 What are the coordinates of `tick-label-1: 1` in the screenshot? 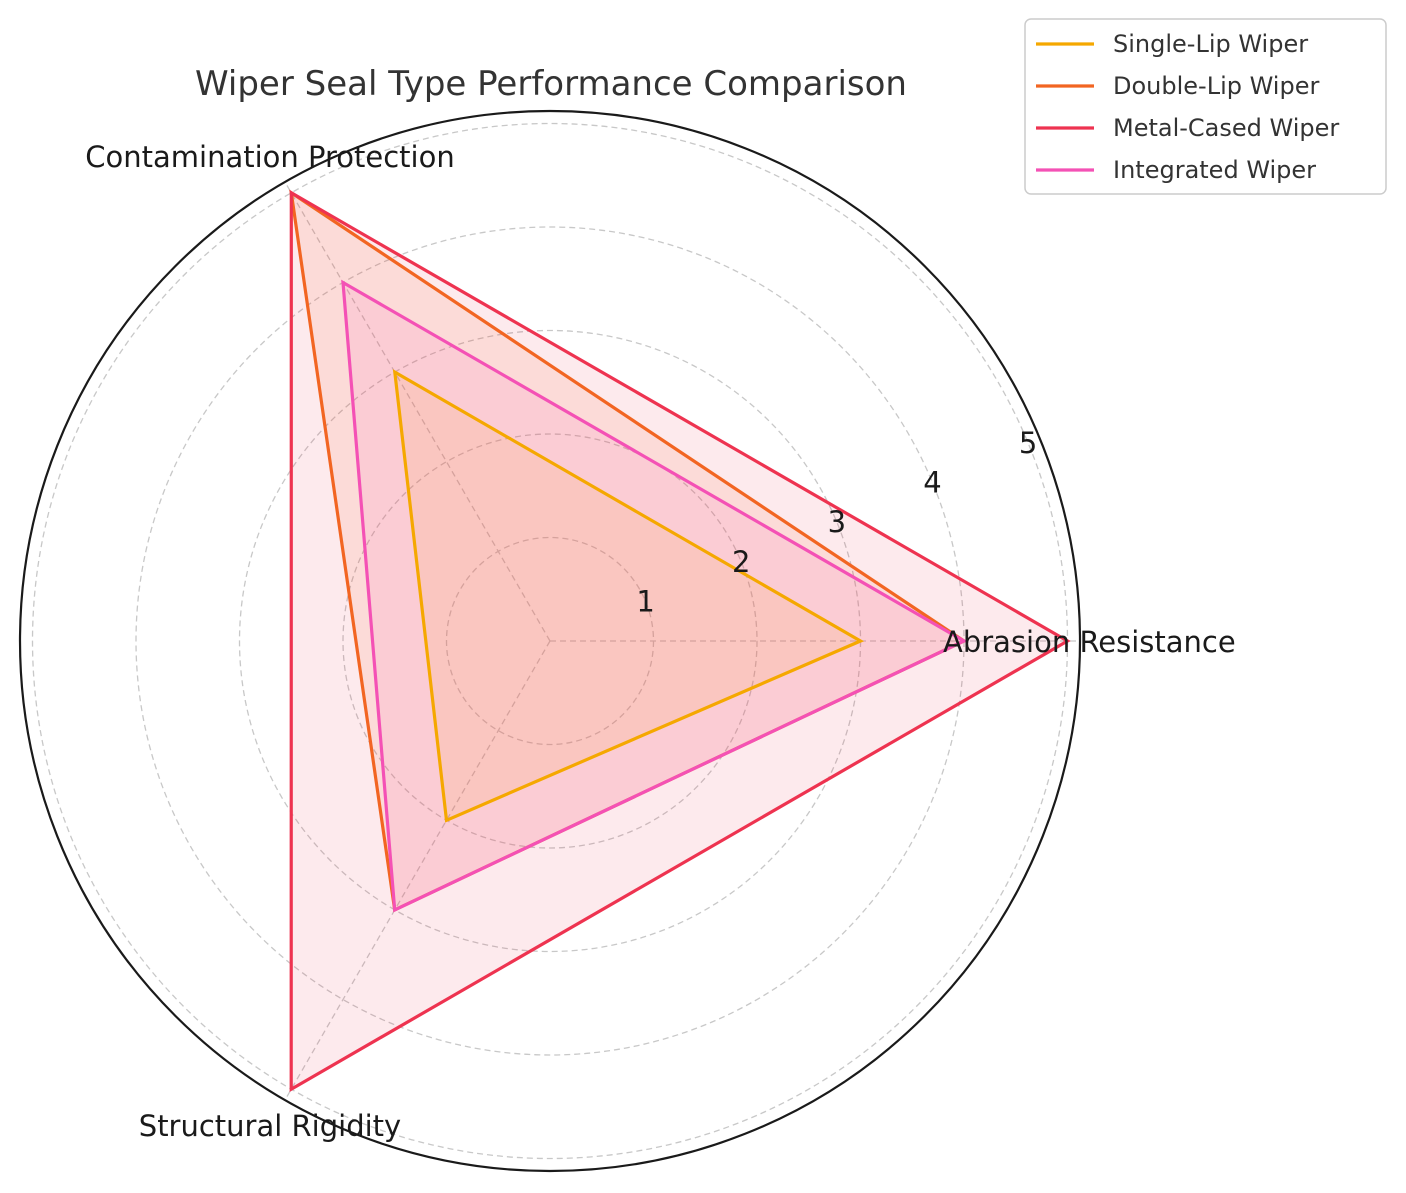 It's located at (645, 601).